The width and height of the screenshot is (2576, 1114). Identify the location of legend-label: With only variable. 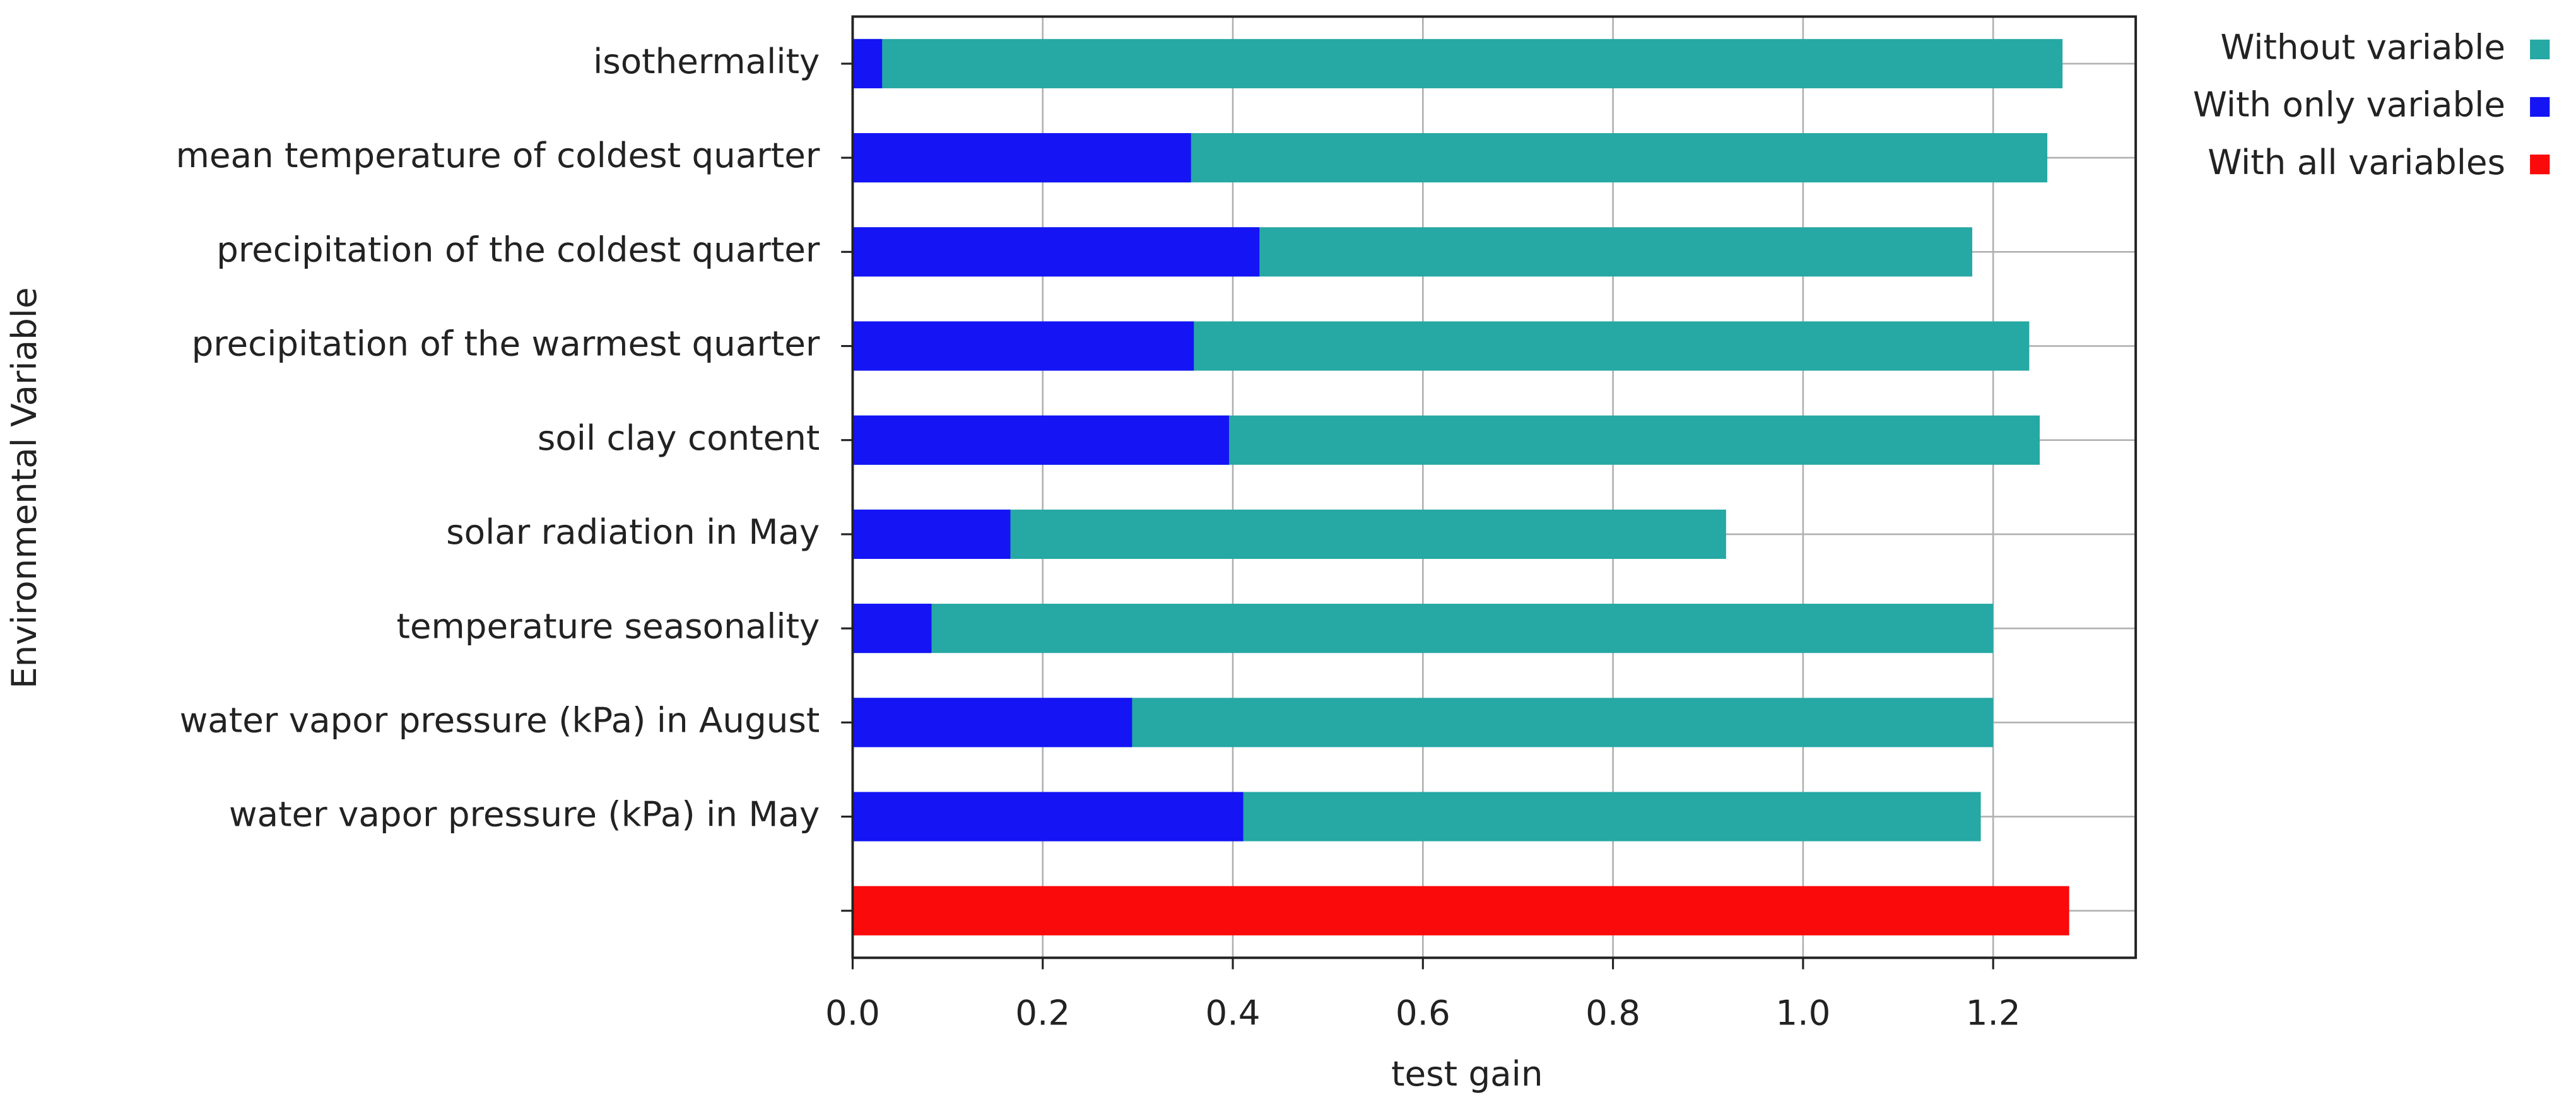
(2349, 105).